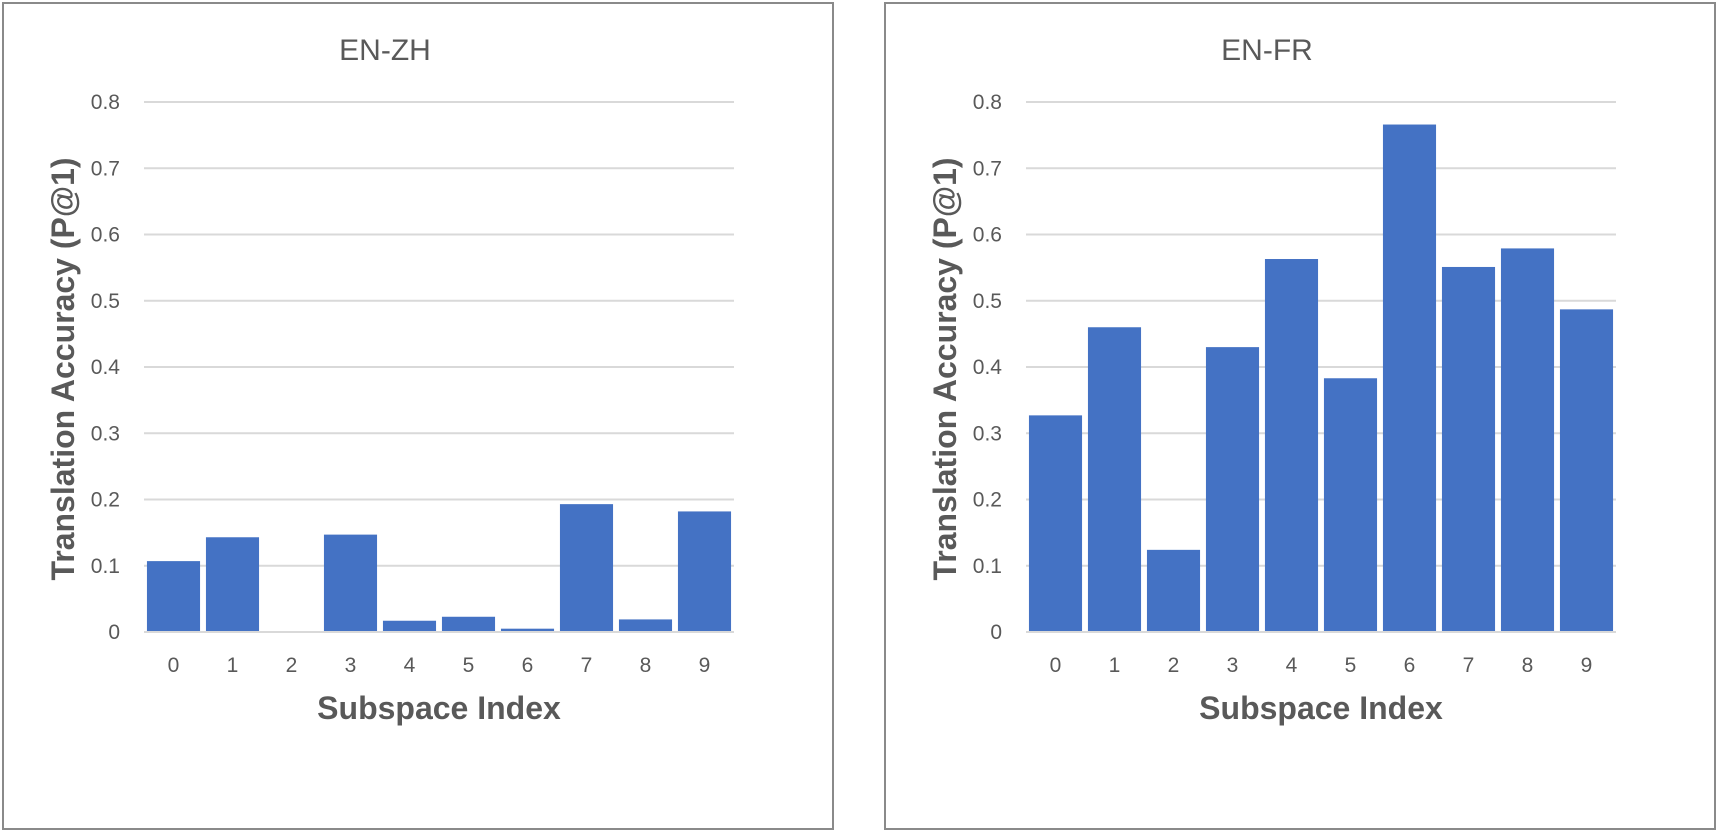 This screenshot has height=834, width=1718. What do you see at coordinates (1267, 50) in the screenshot?
I see `chart-title: EN-FR` at bounding box center [1267, 50].